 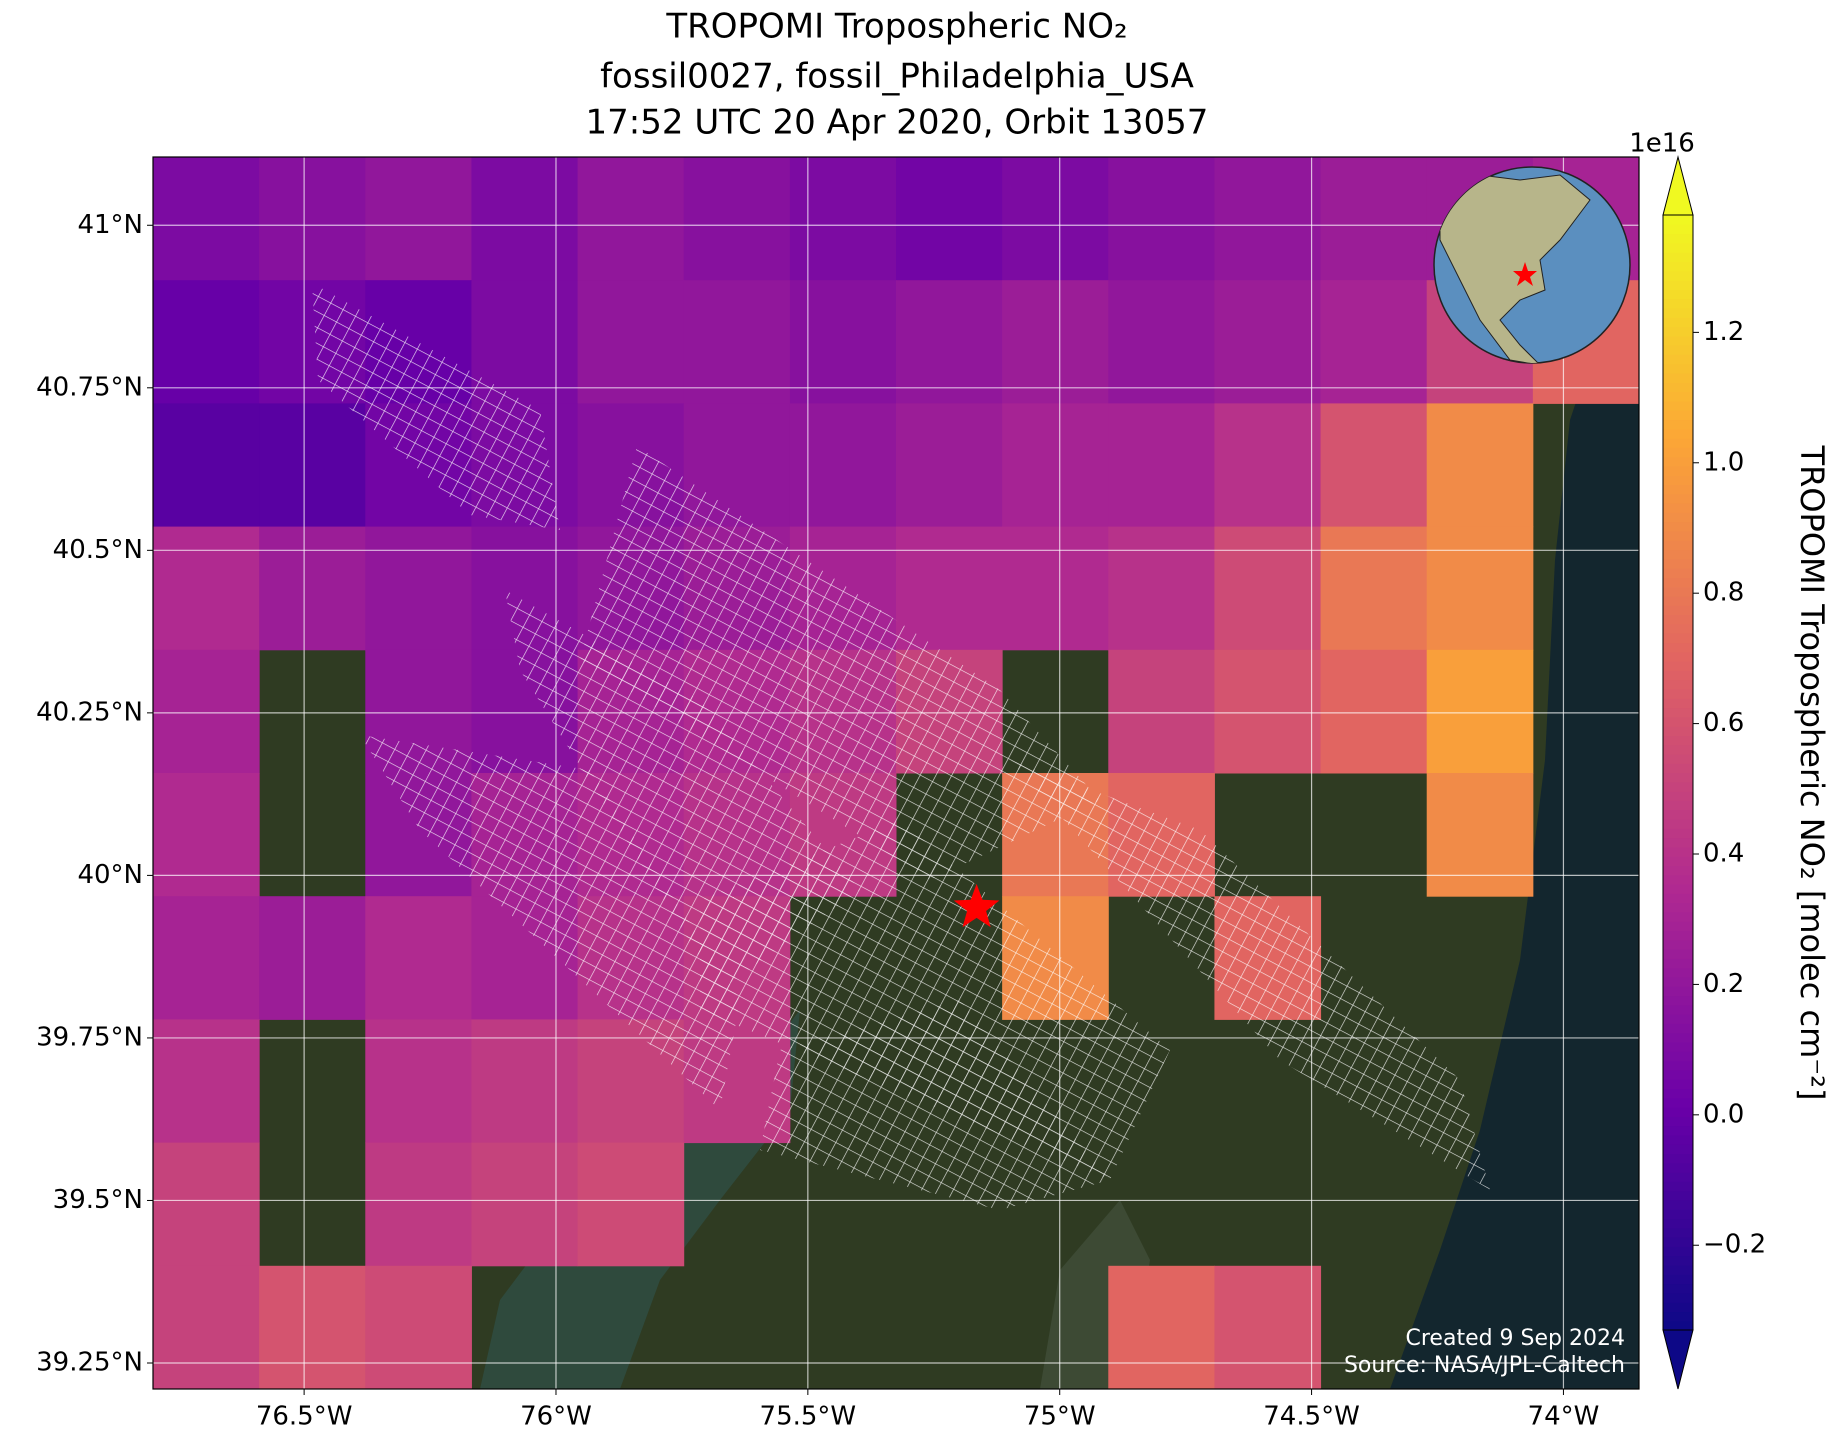 I want to click on colorbar-offset: 1e16, so click(x=1662, y=144).